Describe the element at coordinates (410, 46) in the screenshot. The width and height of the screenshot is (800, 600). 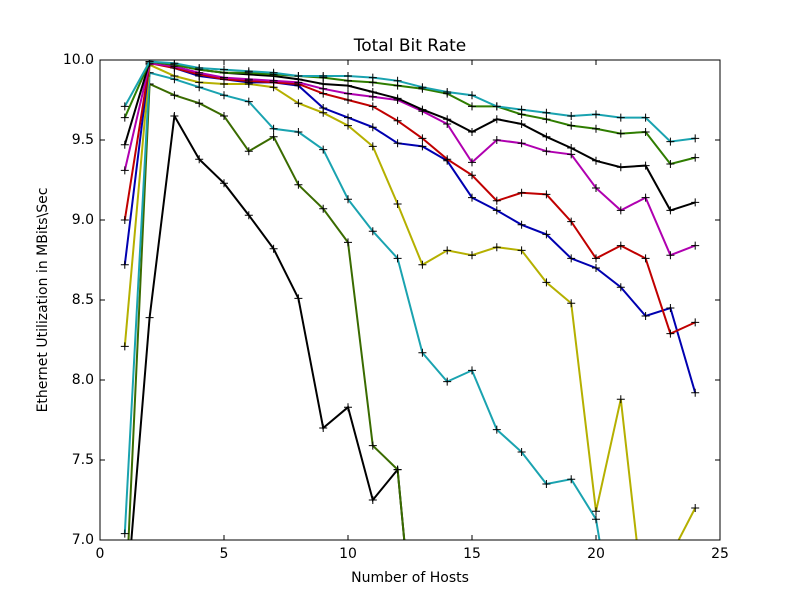
I see `chart-title: Total Bit Rate` at that location.